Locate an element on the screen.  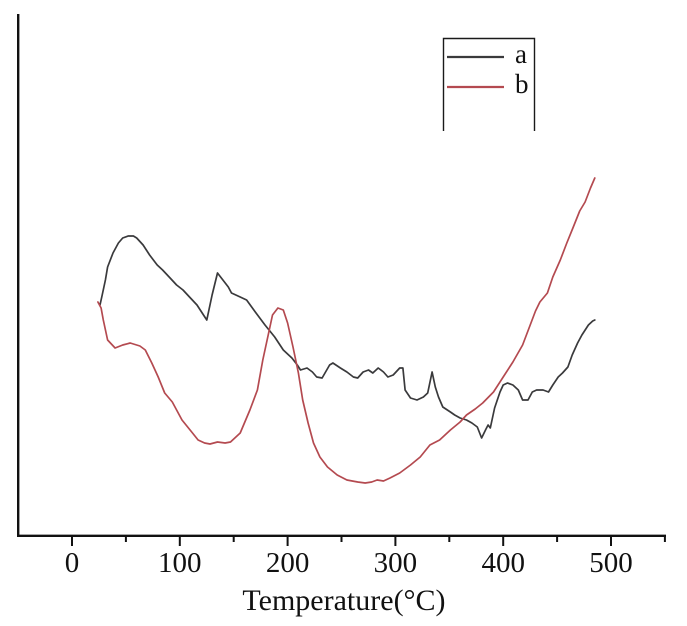
legend-items: ab is located at coordinates (488, 69).